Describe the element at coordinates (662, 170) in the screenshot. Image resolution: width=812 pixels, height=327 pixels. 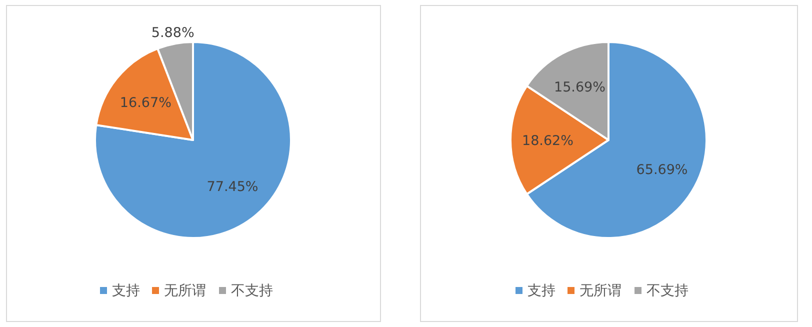
I see `data-label: 65.69%` at that location.